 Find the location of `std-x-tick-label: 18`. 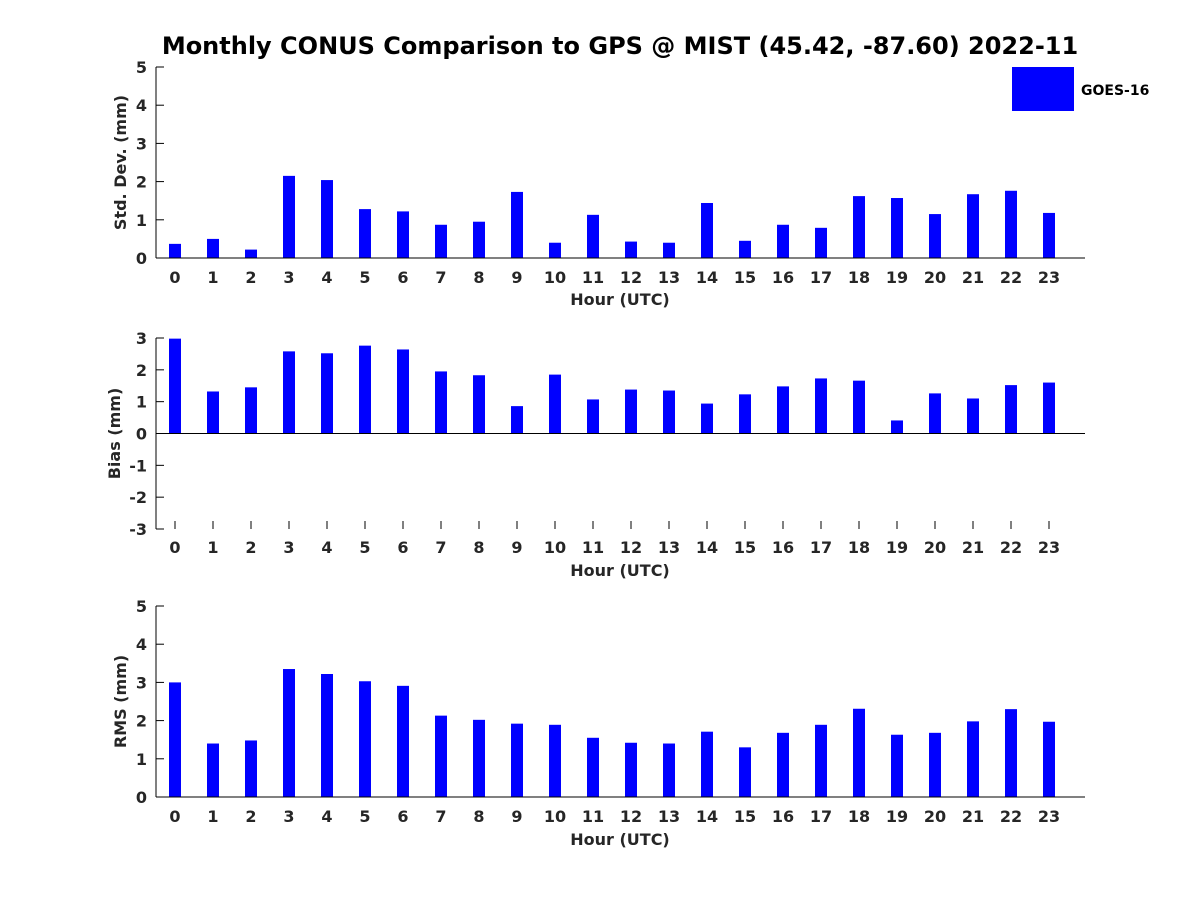

std-x-tick-label: 18 is located at coordinates (859, 277).